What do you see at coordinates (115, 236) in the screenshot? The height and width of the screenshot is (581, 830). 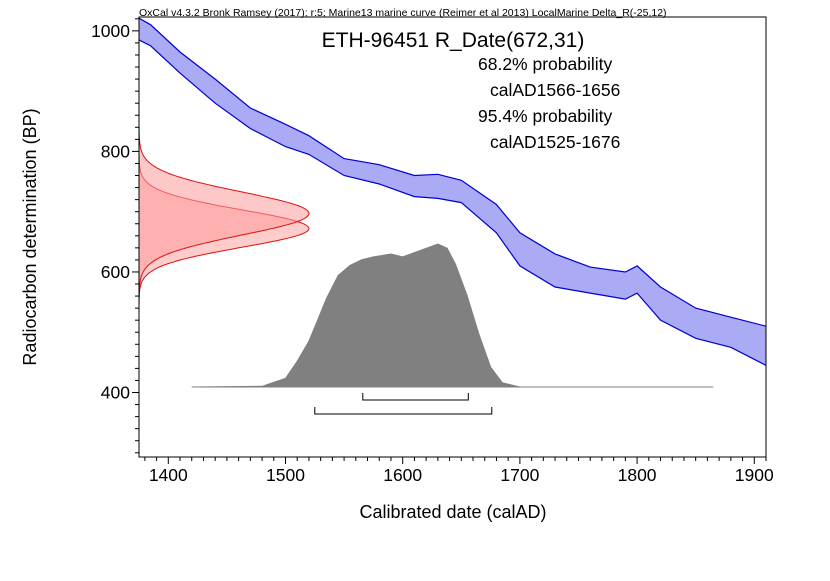 I see `y-axis: 400 600 800 1000` at bounding box center [115, 236].